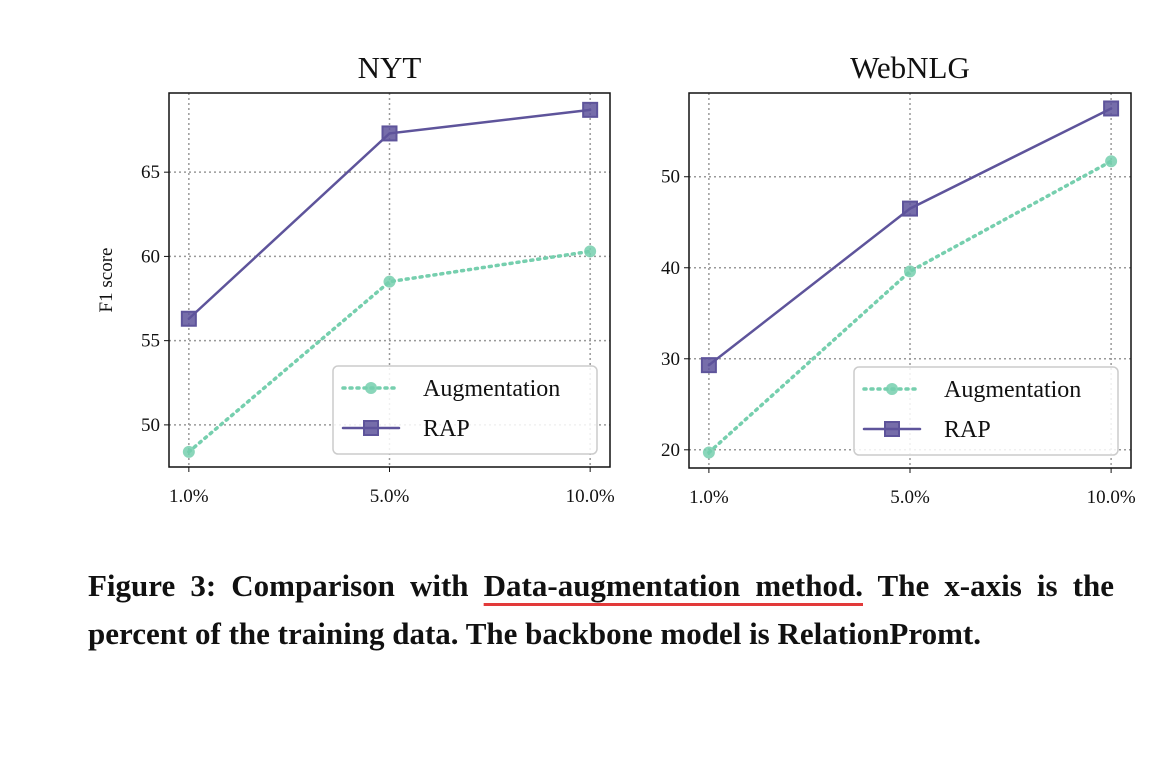 This screenshot has height=770, width=1166. Describe the element at coordinates (390, 67) in the screenshot. I see `chart-title: NYT` at that location.